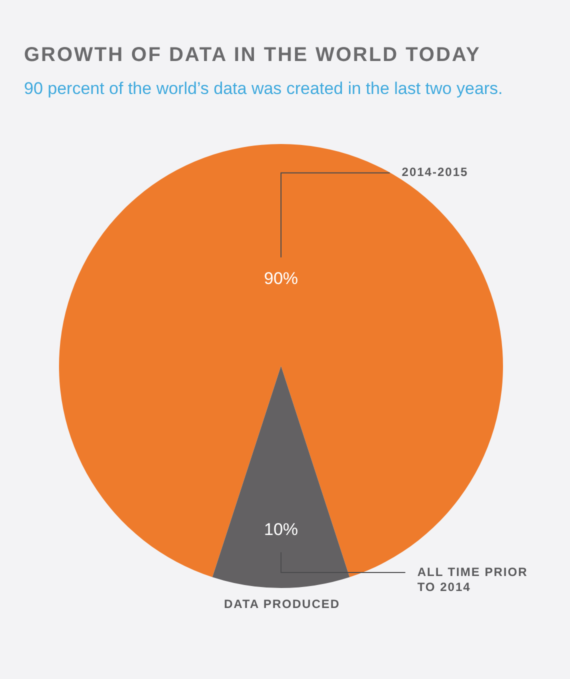 The width and height of the screenshot is (570, 679). What do you see at coordinates (472, 579) in the screenshot?
I see `slice-label: ALL TIME PRIOR TO 2014` at bounding box center [472, 579].